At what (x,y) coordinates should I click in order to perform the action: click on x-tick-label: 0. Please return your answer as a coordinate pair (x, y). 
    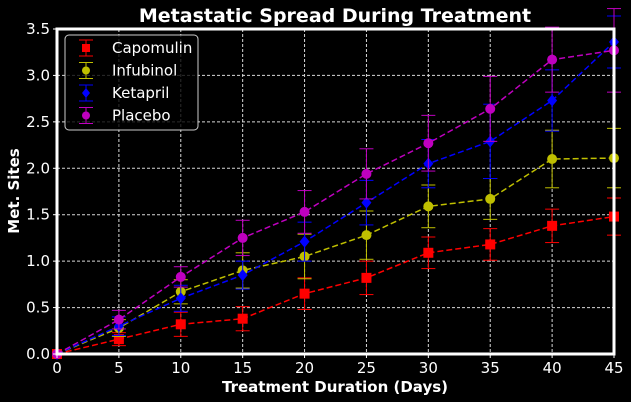
    Looking at the image, I should click on (57, 368).